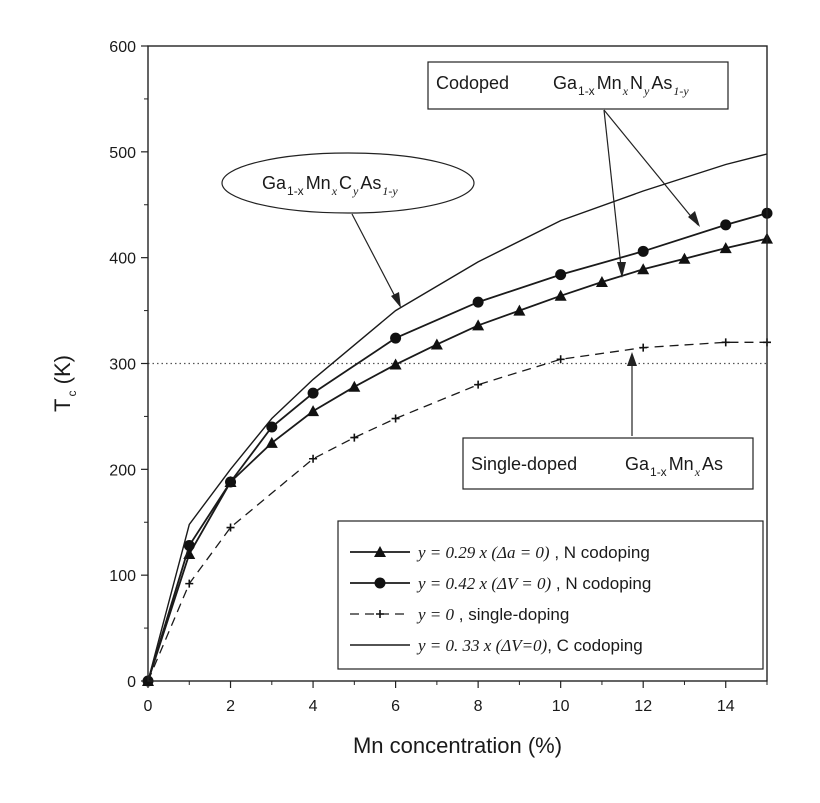 This screenshot has width=820, height=803. What do you see at coordinates (478, 706) in the screenshot?
I see `x-tick-label: 8` at bounding box center [478, 706].